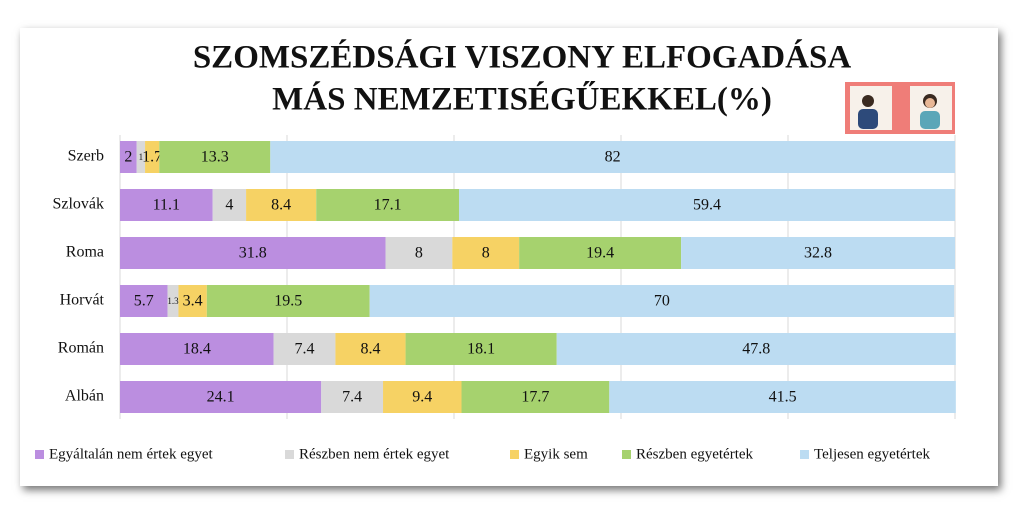 The width and height of the screenshot is (1024, 509). I want to click on chart-title: SZOMSZÉDSÁGI VISZONY ELFOGADÁSA, so click(522, 57).